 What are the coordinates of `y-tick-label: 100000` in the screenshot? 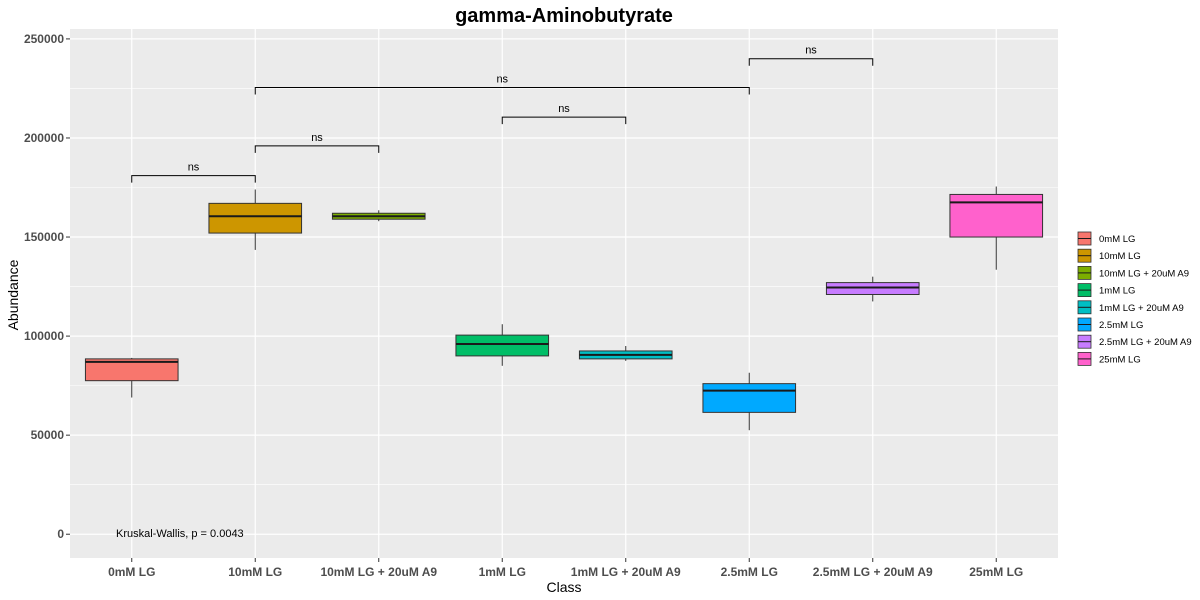 It's located at (44, 336).